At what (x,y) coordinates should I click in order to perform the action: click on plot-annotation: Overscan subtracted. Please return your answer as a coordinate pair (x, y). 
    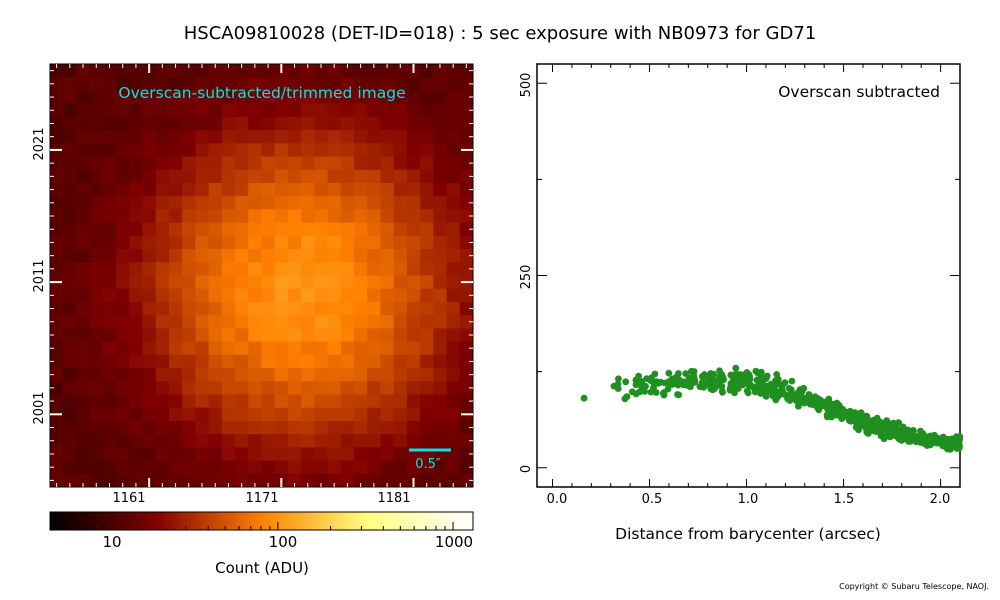
    Looking at the image, I should click on (859, 92).